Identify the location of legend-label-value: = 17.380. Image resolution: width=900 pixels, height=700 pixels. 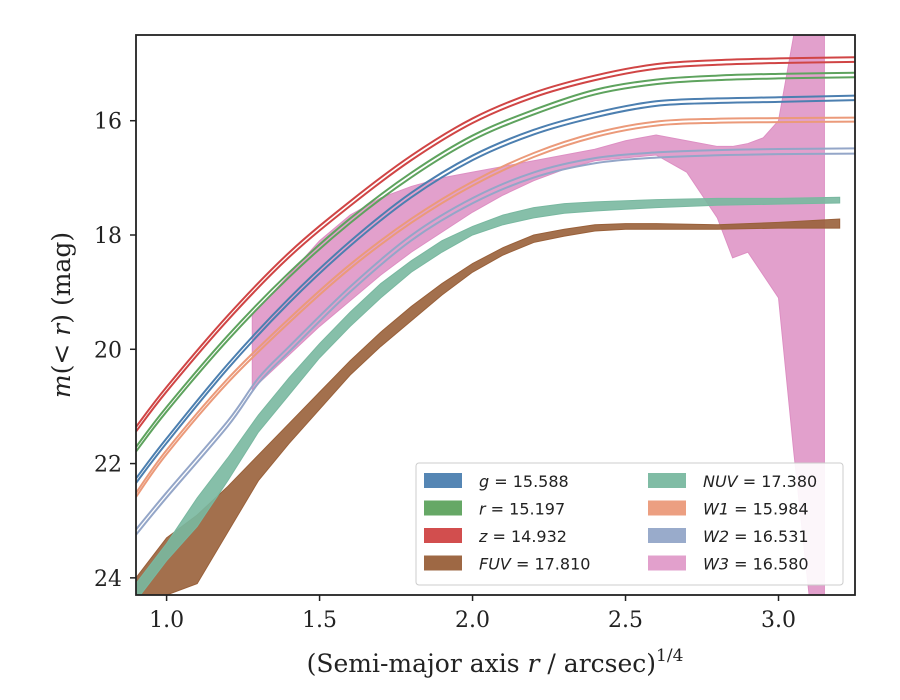
(778, 481).